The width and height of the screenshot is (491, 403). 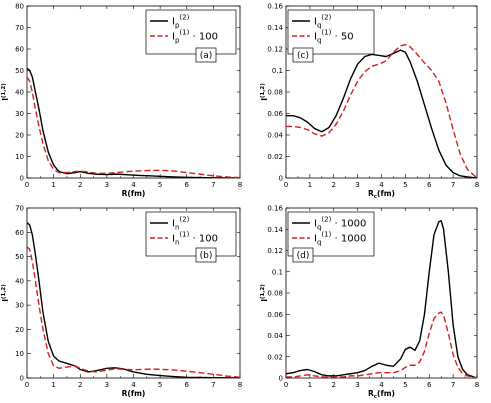 I want to click on legend: Iq(2)Iq(1) · 50, so click(x=331, y=32).